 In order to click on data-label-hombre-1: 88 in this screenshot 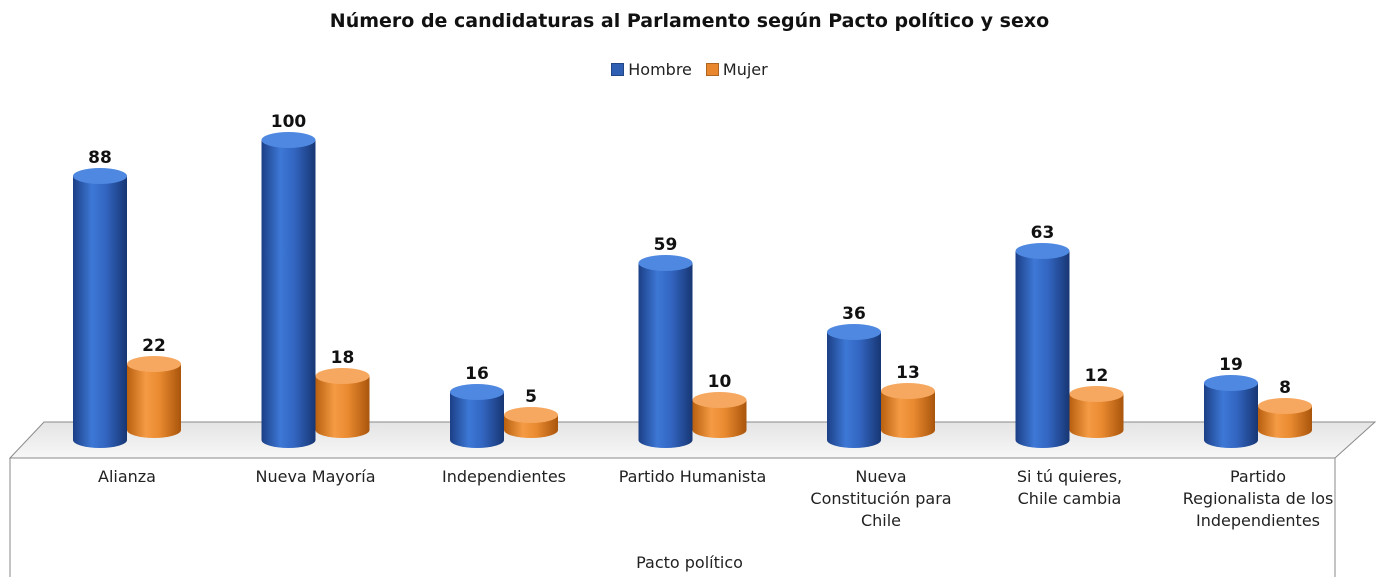, I will do `click(100, 158)`.